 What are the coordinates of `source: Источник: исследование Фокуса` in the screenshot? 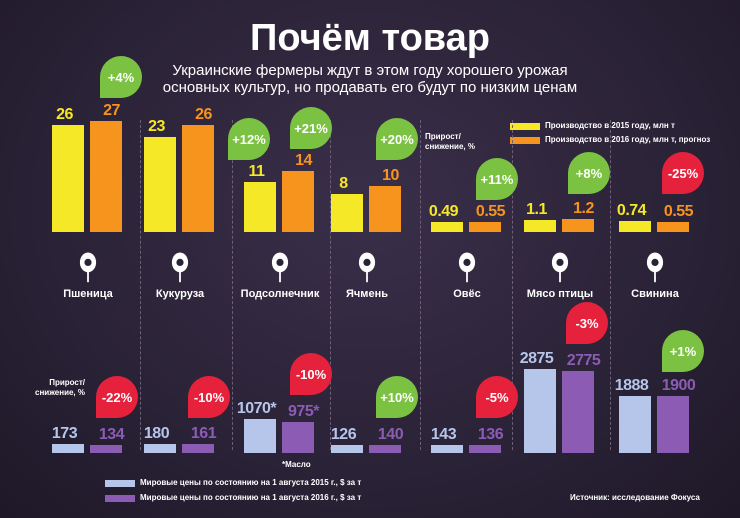 It's located at (635, 497).